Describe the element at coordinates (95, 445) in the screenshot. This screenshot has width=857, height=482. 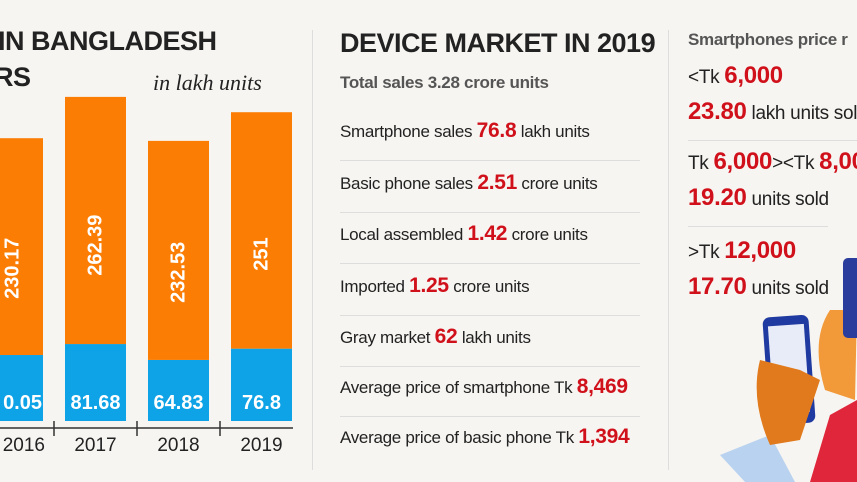
I see `x-tick-label: 2017` at that location.